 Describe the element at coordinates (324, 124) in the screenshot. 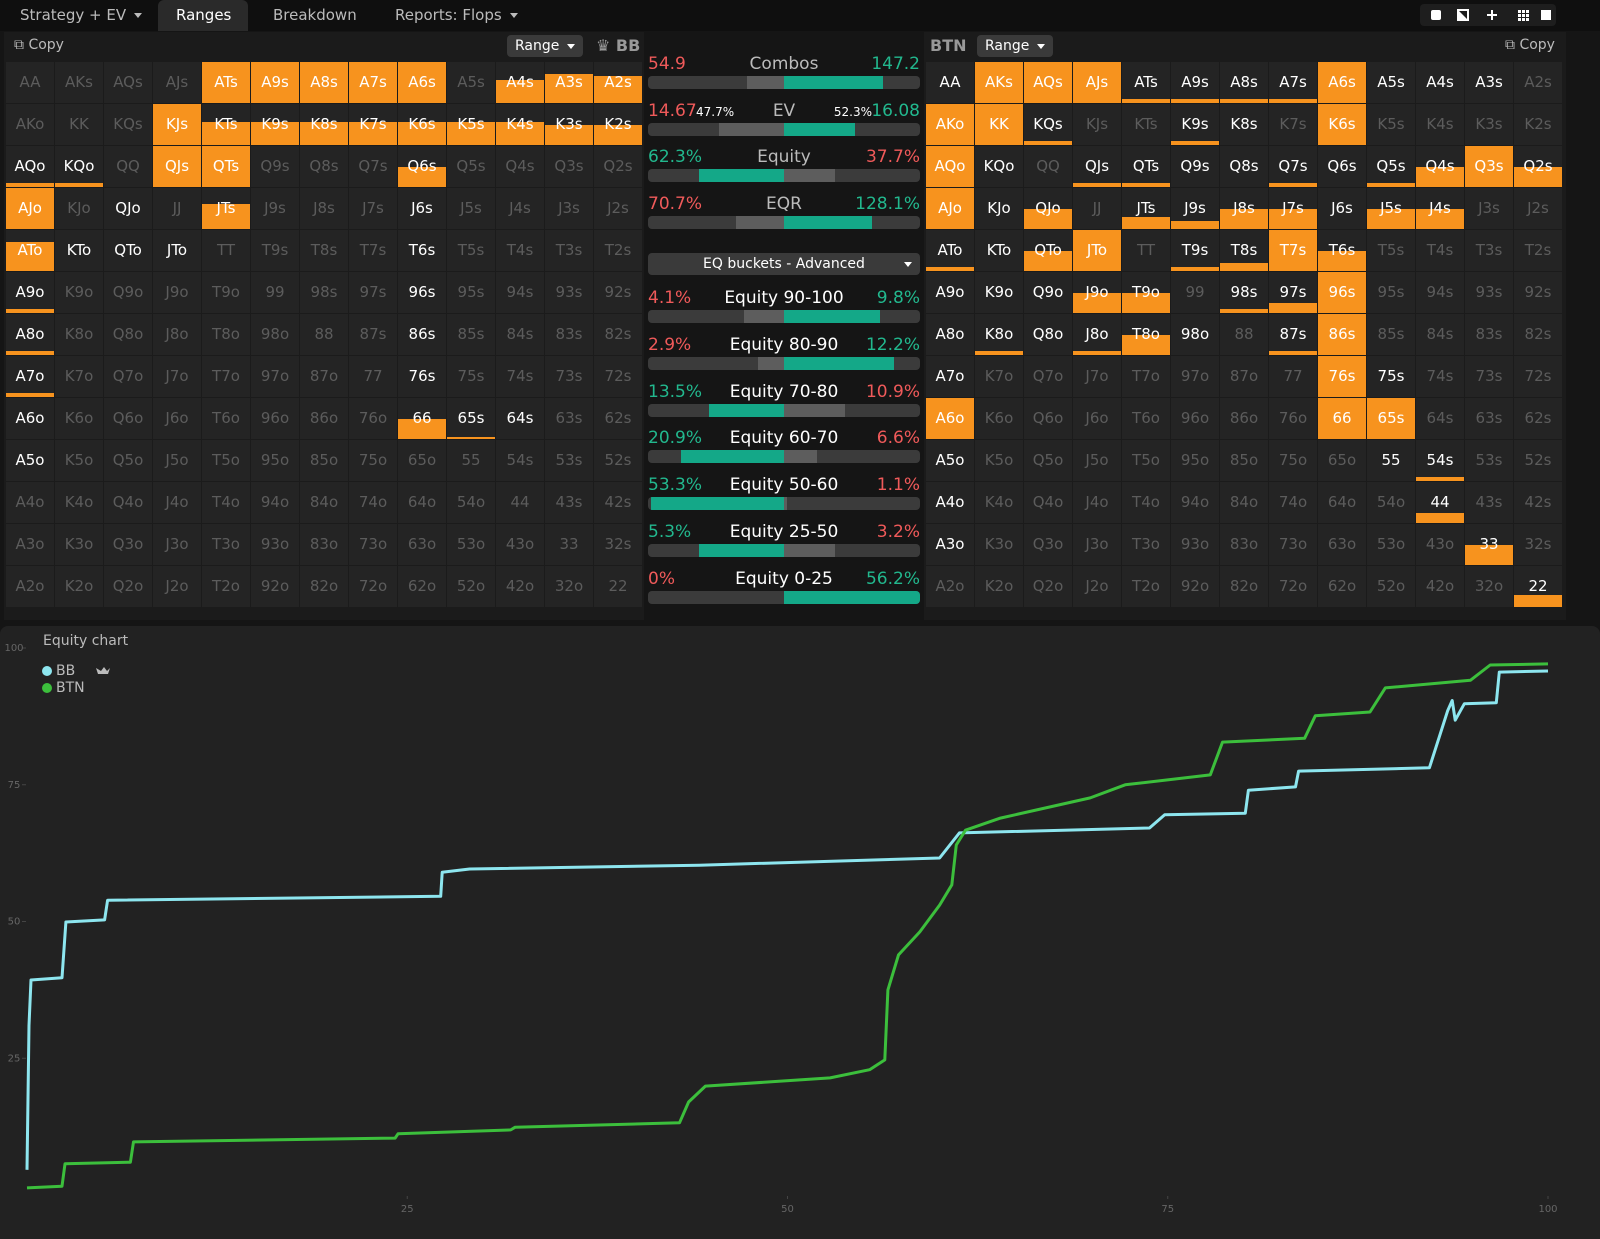

I see `hand-label: K8s` at that location.